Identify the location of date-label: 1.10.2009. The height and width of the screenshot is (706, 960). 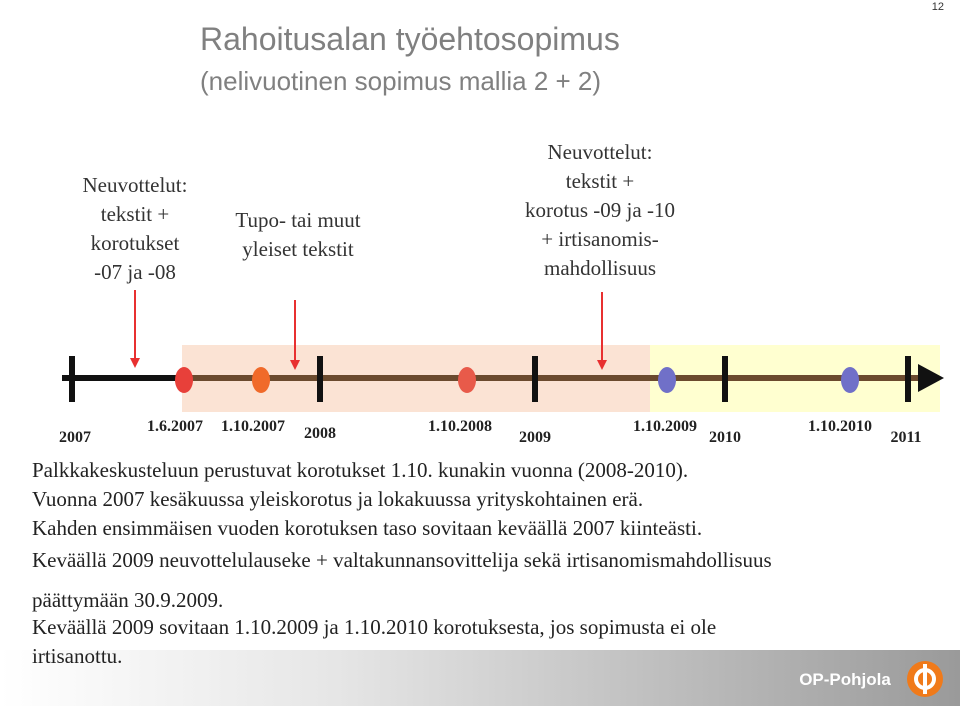
(665, 426).